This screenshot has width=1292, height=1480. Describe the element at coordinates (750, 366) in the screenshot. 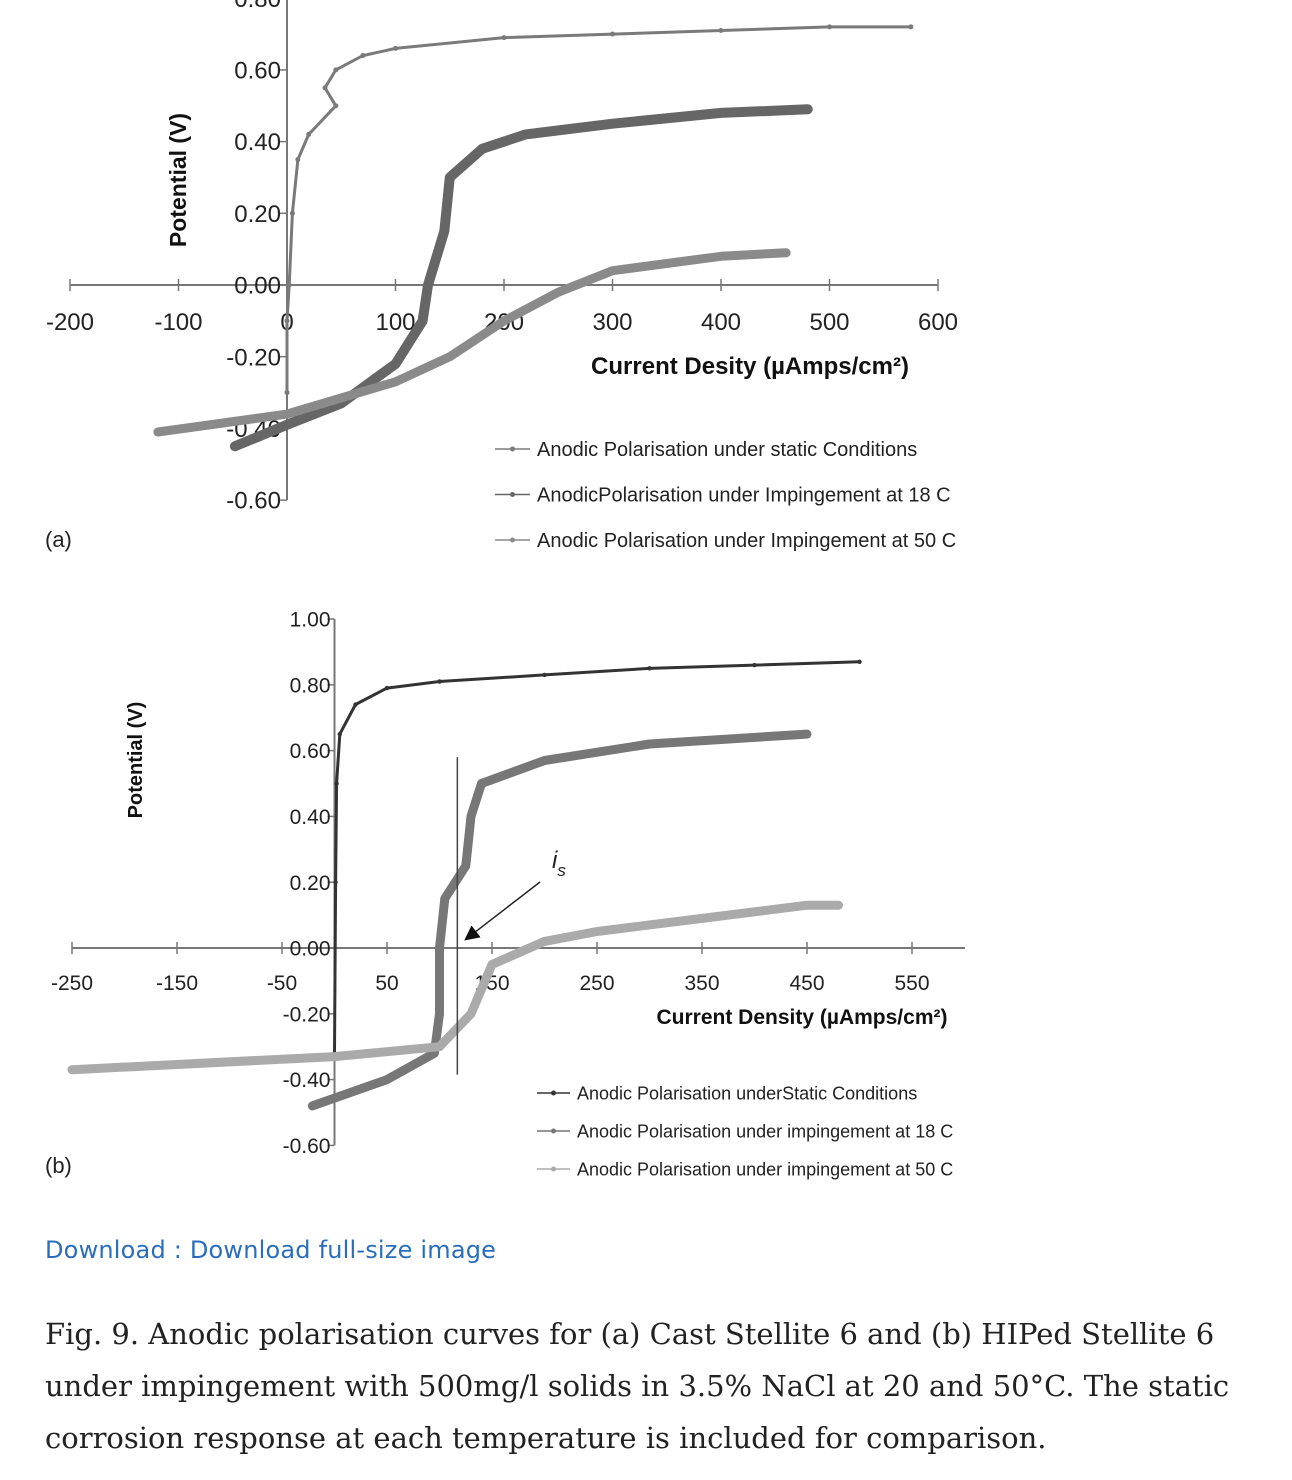

I see `x-axis-title: Current Desity (µAmps/cm²)` at that location.